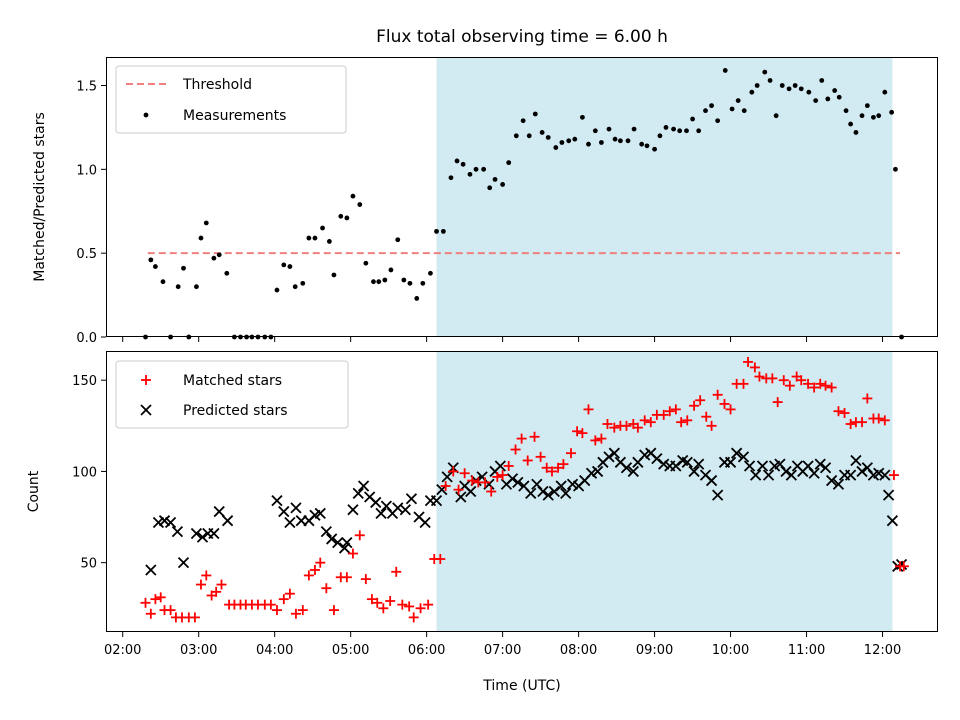 The height and width of the screenshot is (720, 960). I want to click on legend-matched-stars-label: Matched stars, so click(232, 381).